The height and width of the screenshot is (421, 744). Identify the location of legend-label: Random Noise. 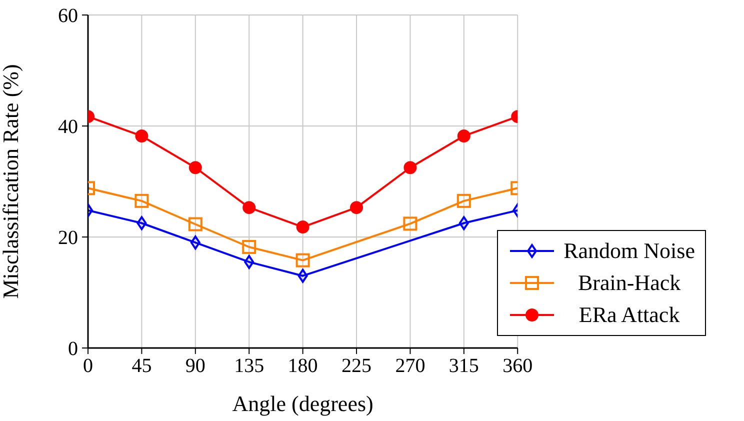
(629, 251).